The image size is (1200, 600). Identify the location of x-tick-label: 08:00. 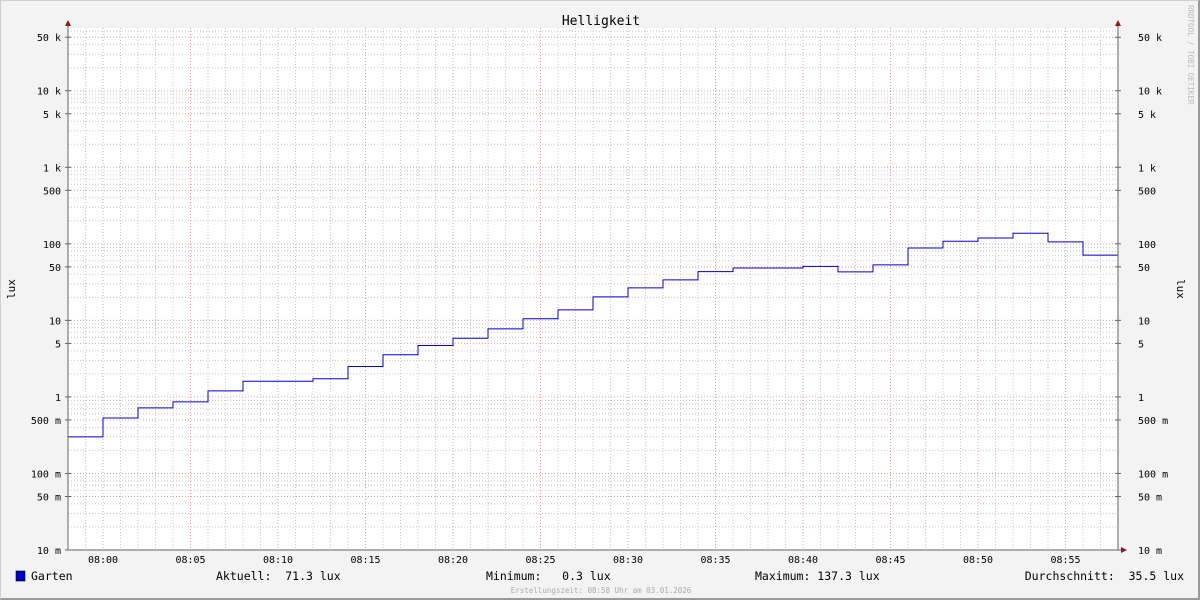
(103, 560).